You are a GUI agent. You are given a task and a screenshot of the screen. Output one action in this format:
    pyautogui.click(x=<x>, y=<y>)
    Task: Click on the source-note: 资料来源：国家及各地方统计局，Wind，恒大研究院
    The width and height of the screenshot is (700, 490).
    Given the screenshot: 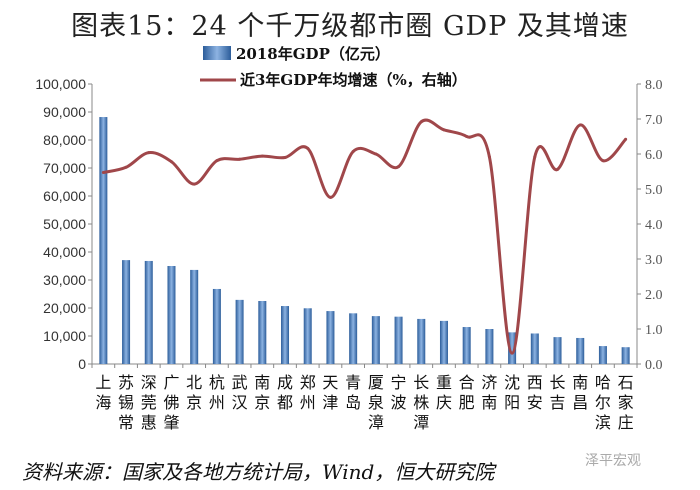 What is the action you would take?
    pyautogui.click(x=258, y=472)
    